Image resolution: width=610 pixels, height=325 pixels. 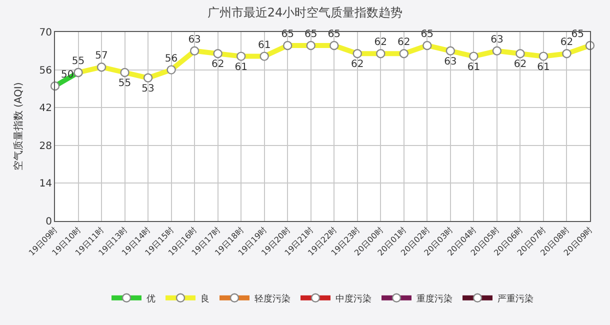 What do you see at coordinates (205, 298) in the screenshot?
I see `legend-label: 良` at bounding box center [205, 298].